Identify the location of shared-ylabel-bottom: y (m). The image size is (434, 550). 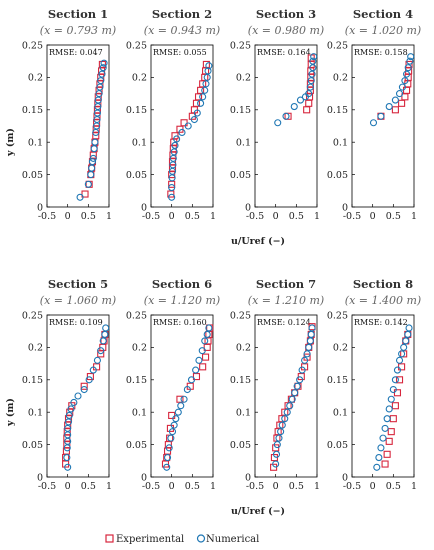
(10, 412).